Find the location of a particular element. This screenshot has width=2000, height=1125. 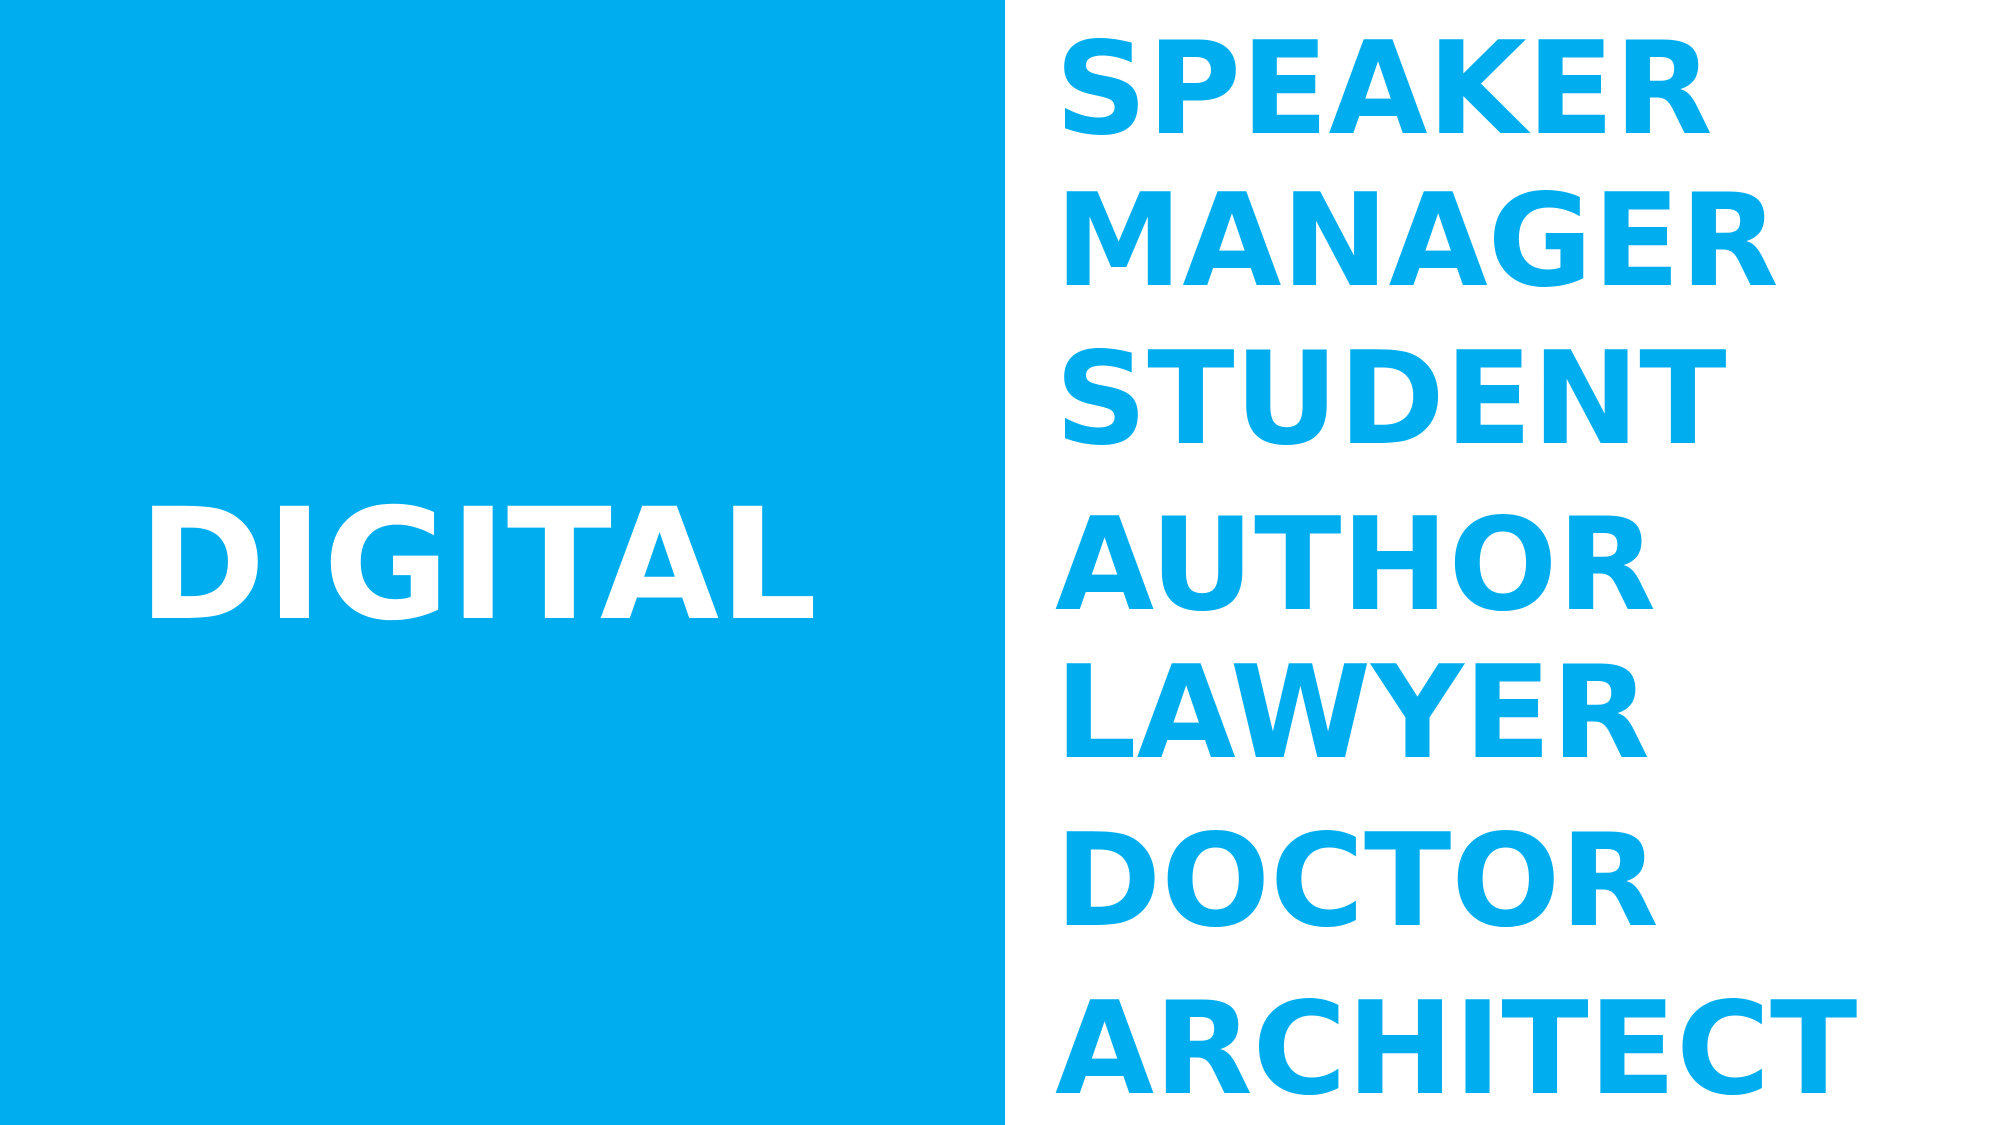

main-word: DIGITAL is located at coordinates (478, 565).